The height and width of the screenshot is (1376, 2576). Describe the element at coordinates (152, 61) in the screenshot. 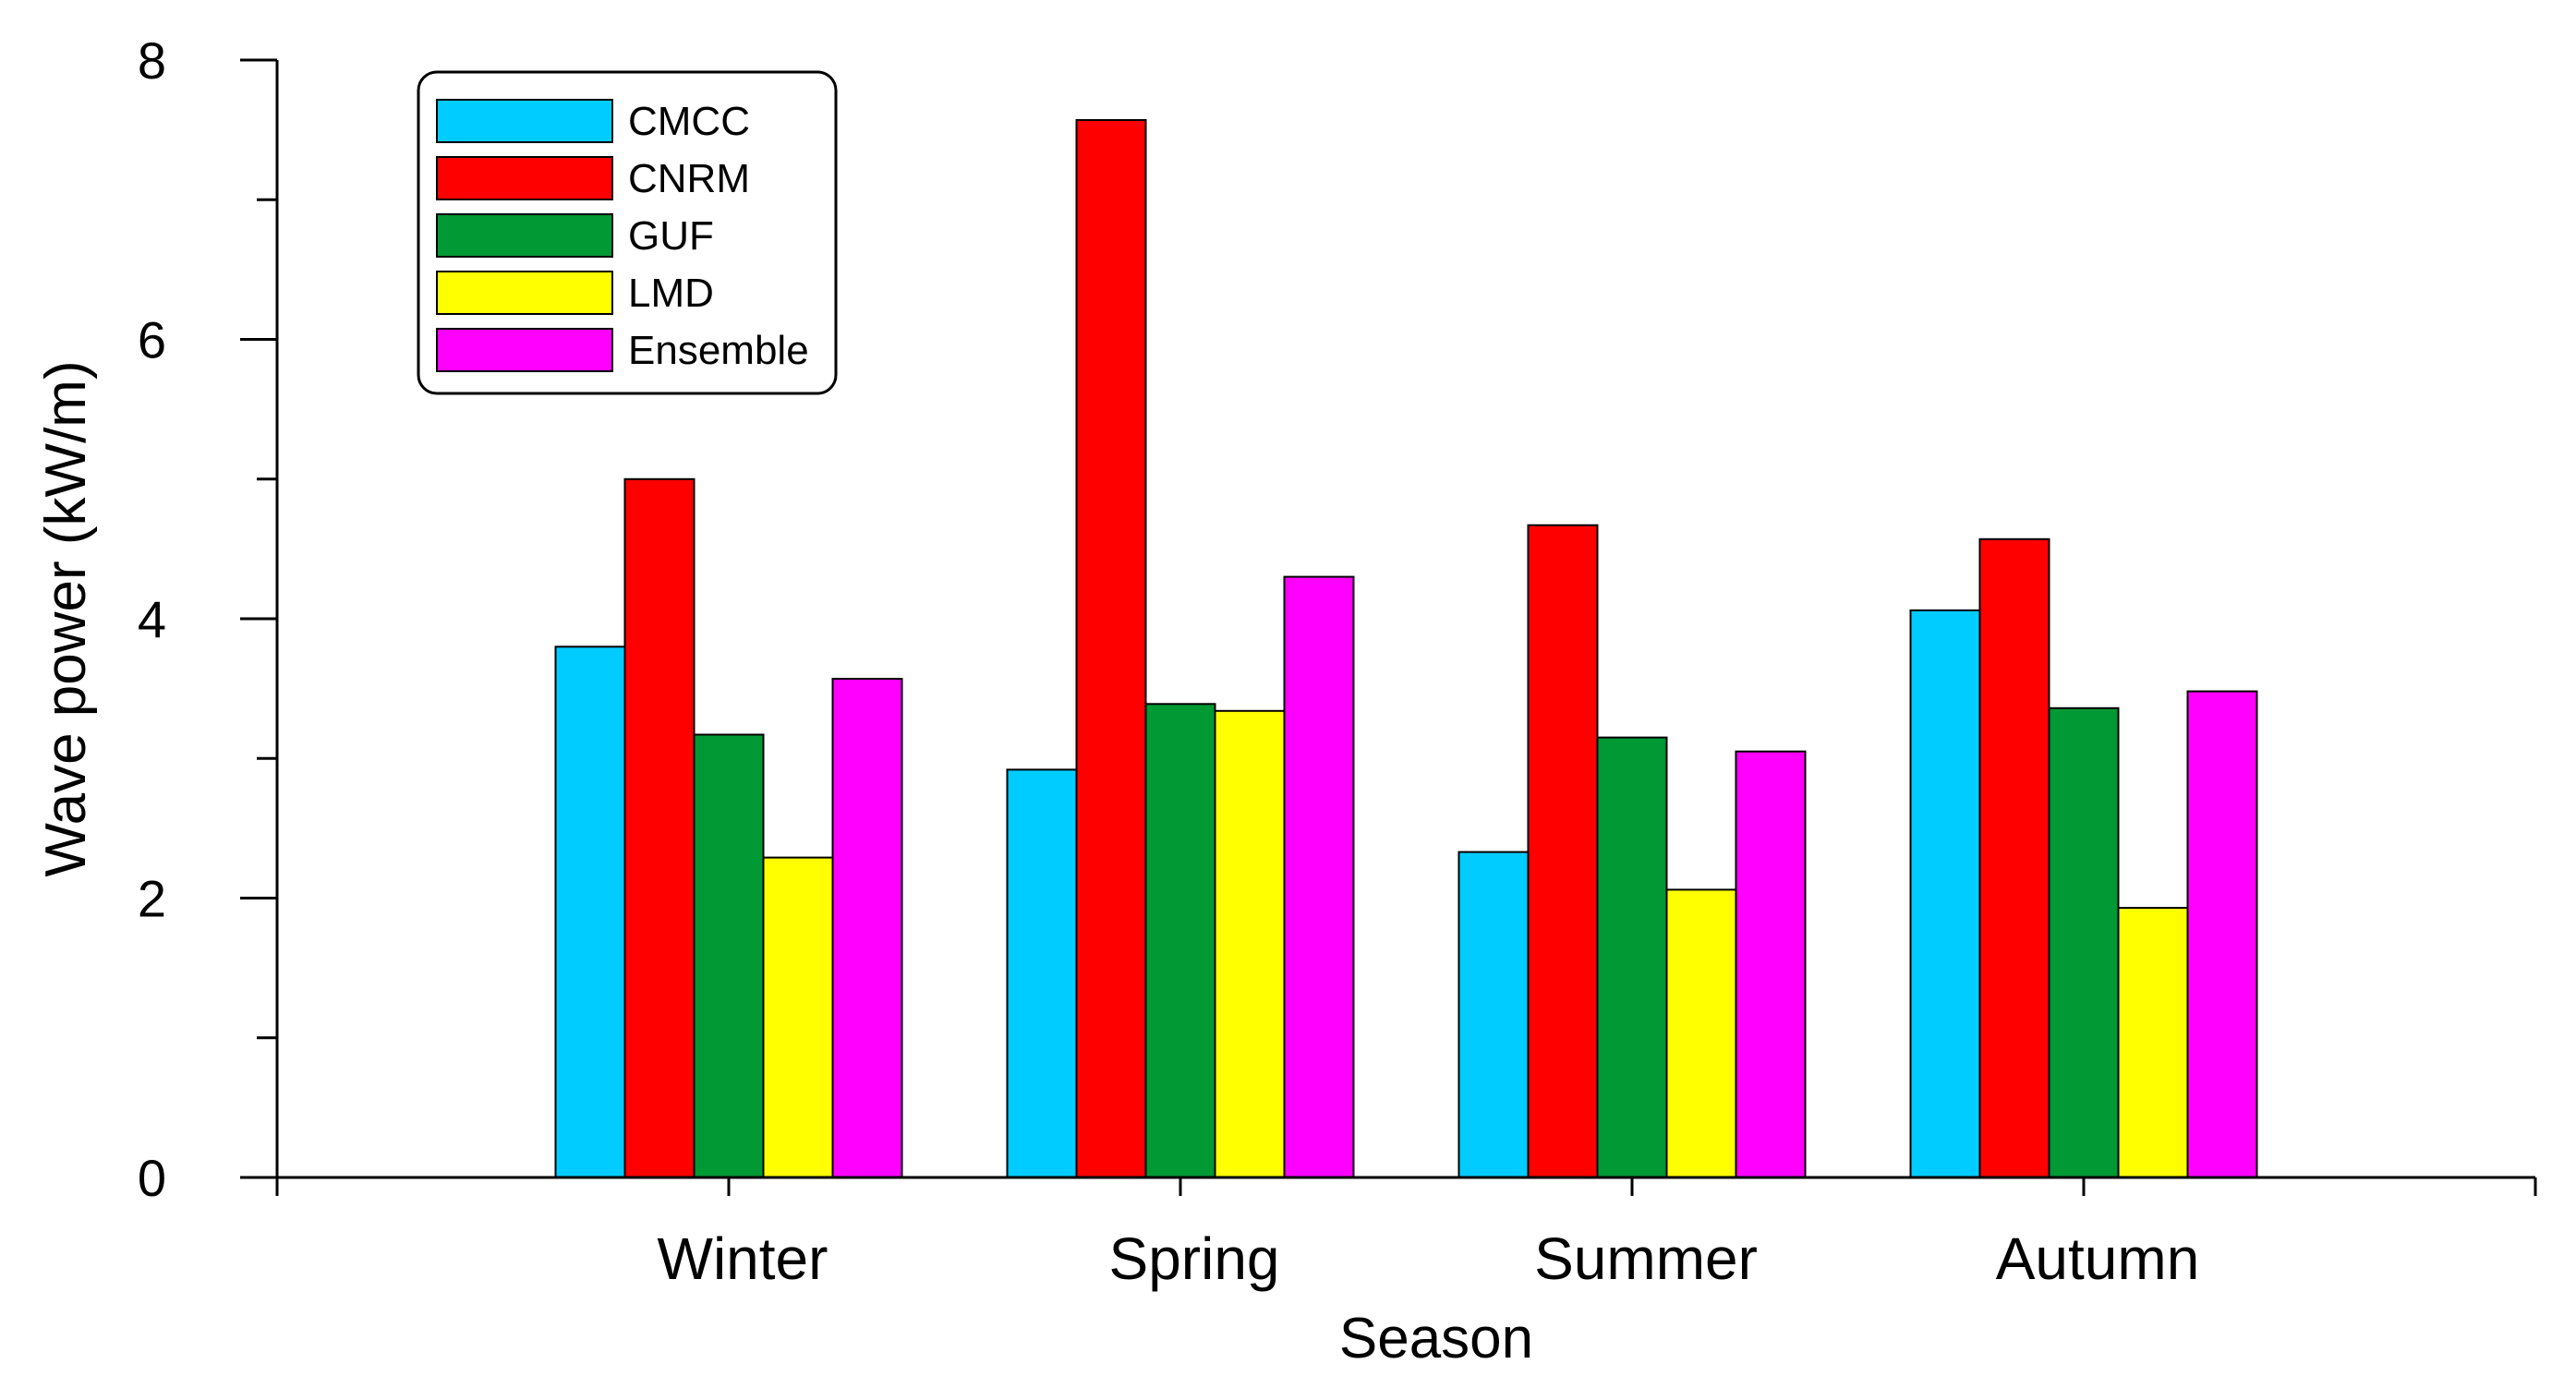

I see `y-tick-label: 8` at that location.